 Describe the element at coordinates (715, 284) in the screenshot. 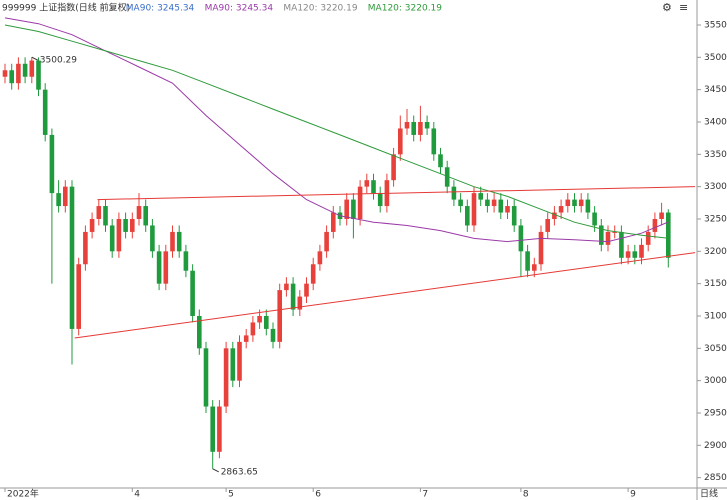

I see `y-tick-label: 3150` at that location.